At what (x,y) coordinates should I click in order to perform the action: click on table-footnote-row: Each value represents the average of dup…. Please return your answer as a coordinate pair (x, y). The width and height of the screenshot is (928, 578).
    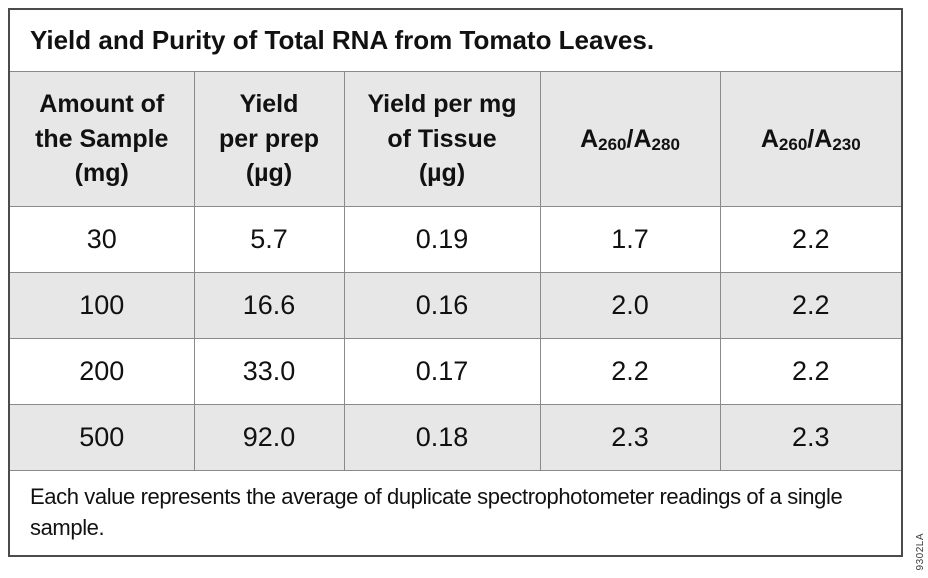
    Looking at the image, I should click on (455, 513).